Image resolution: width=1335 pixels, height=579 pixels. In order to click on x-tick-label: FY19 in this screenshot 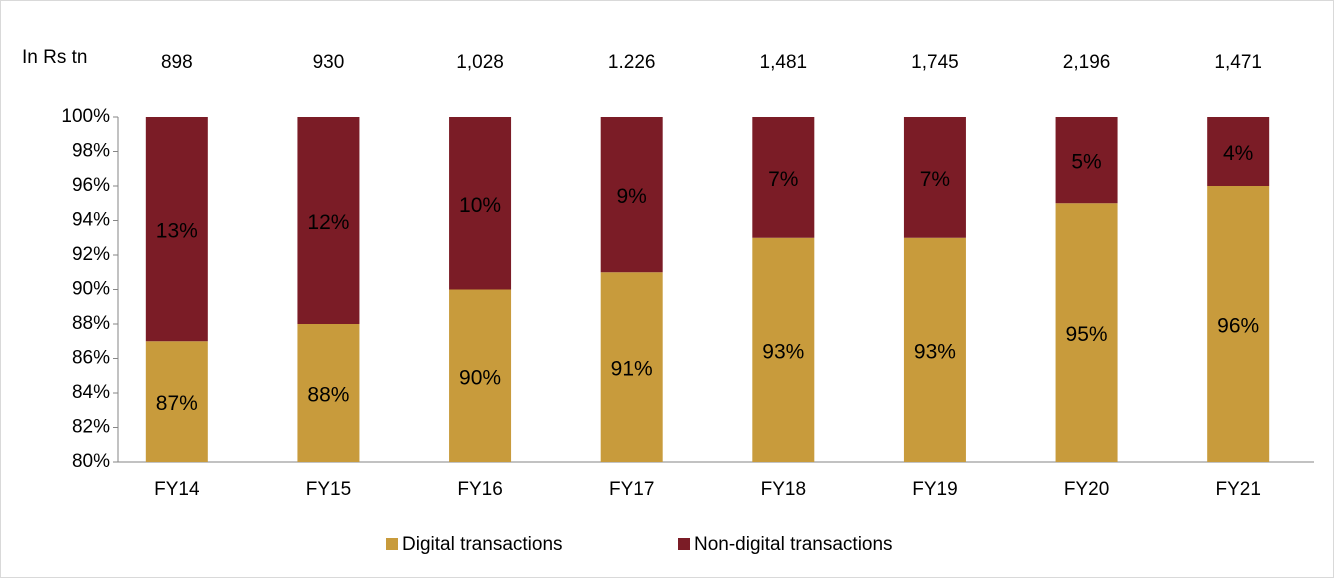, I will do `click(934, 489)`.